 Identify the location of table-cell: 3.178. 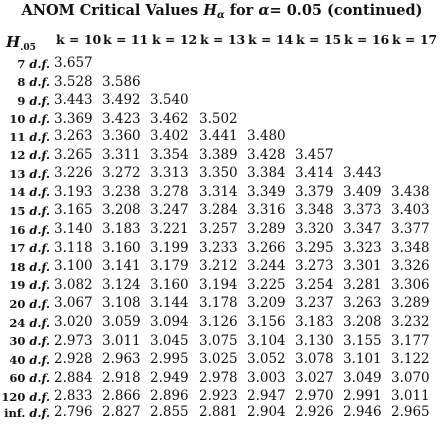
(218, 303).